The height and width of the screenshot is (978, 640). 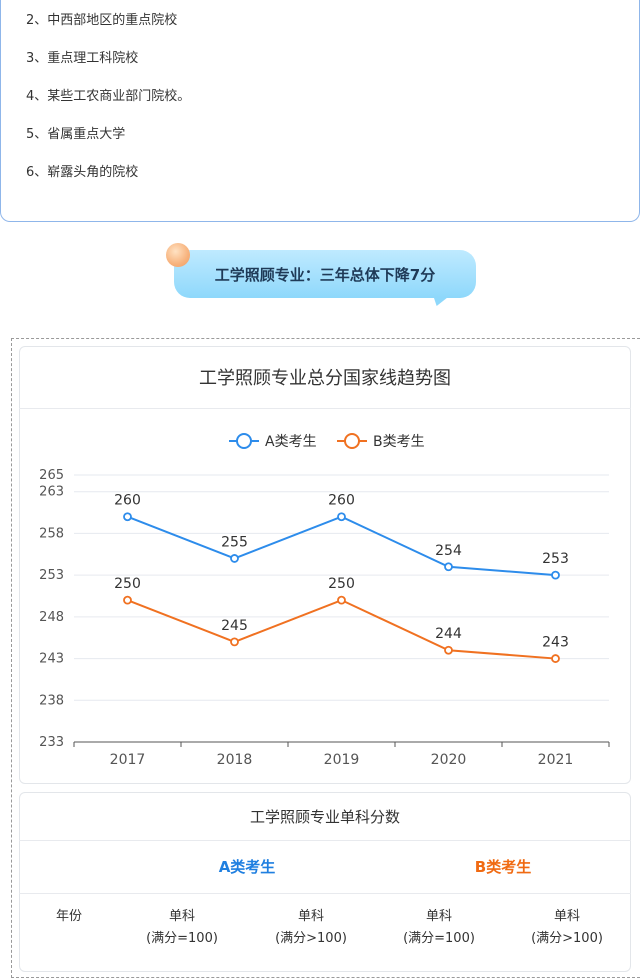 I want to click on section-heading: 工学照顾专业：三年总体下降7分, so click(x=325, y=274).